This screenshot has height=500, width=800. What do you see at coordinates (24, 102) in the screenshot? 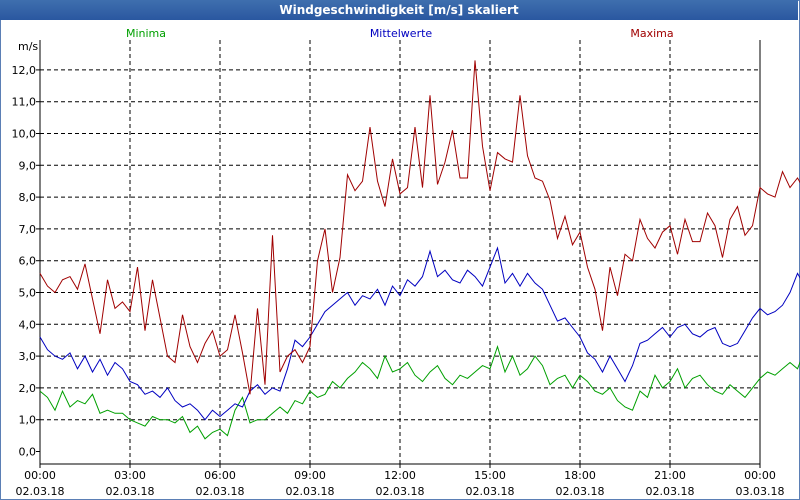
I see `y-tick-label: 11,0` at bounding box center [24, 102].